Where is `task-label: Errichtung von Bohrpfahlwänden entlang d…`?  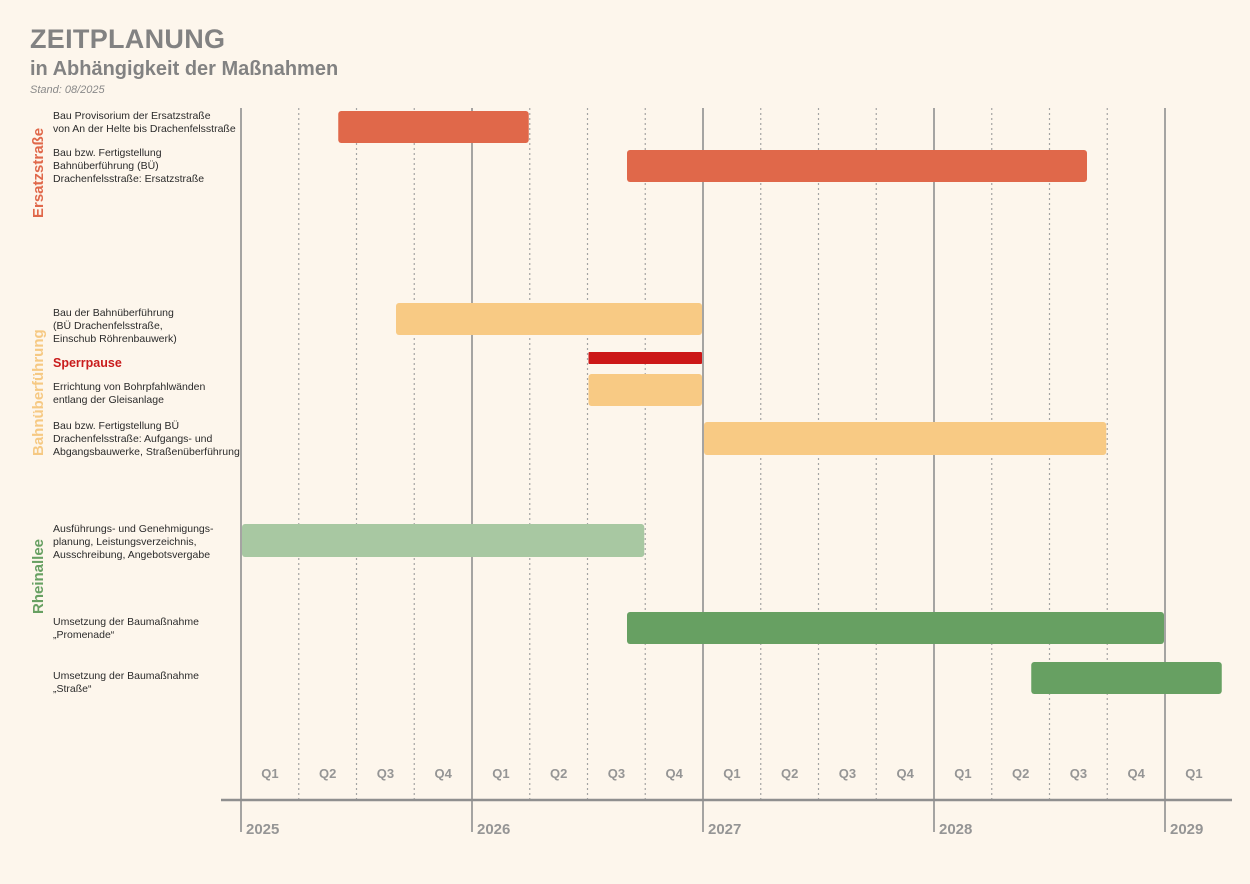 task-label: Errichtung von Bohrpfahlwänden entlang d… is located at coordinates (129, 393).